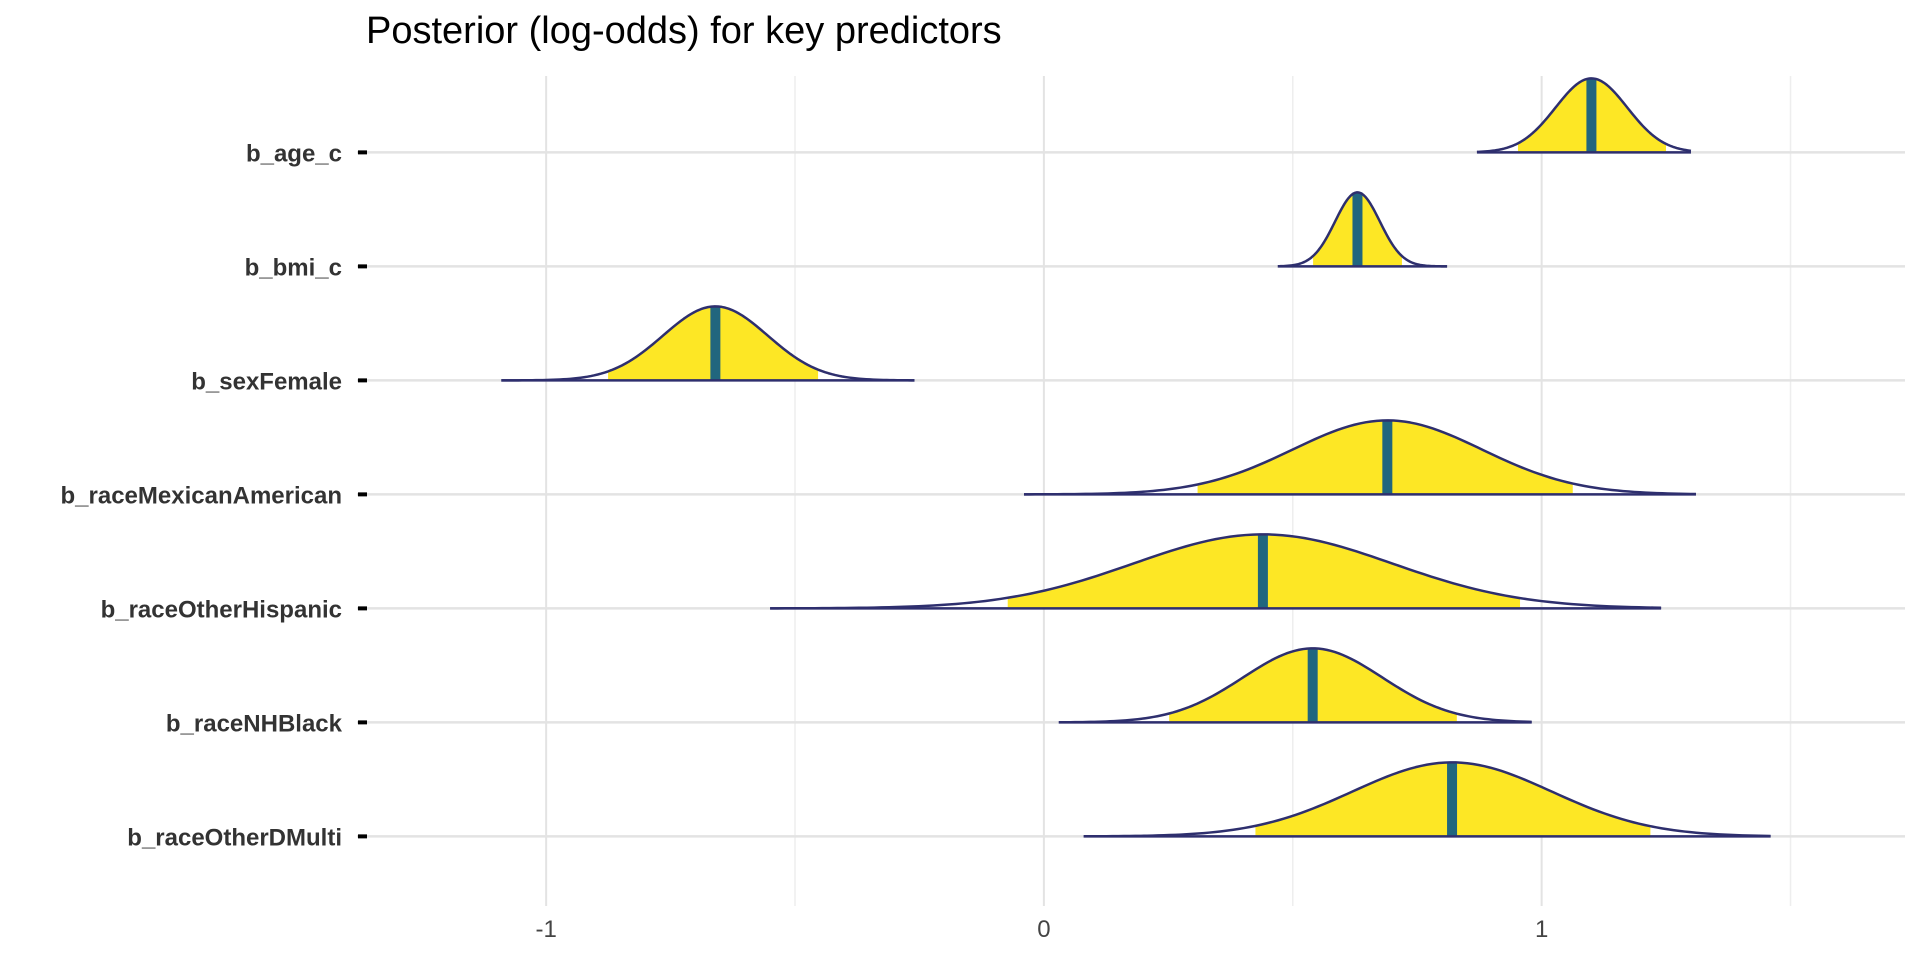 The width and height of the screenshot is (1920, 960). What do you see at coordinates (234, 837) in the screenshot?
I see `y-tick-label: b_raceOtherDMulti` at bounding box center [234, 837].